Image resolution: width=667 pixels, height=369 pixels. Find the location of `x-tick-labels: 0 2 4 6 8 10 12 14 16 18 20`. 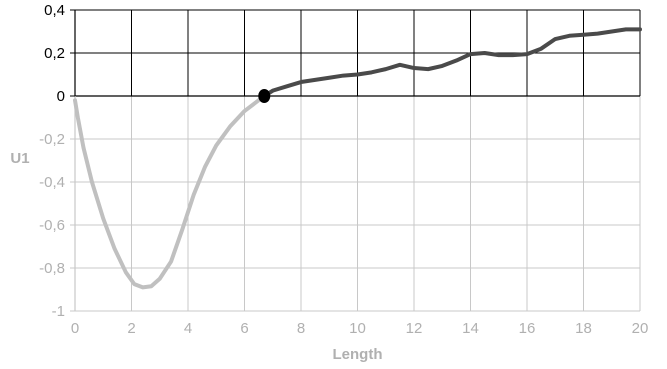

x-tick-labels: 0 2 4 6 8 10 12 14 16 18 20 is located at coordinates (360, 328).